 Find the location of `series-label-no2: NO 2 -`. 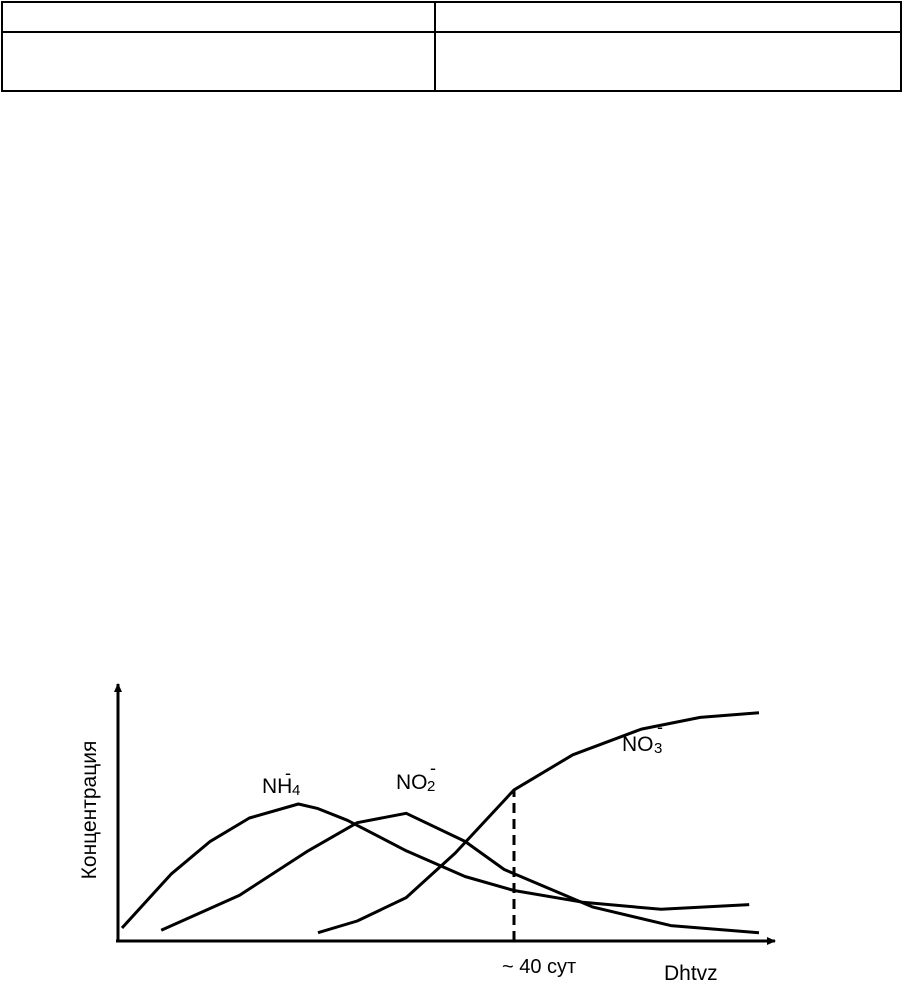

series-label-no2: NO 2 - is located at coordinates (416, 776).